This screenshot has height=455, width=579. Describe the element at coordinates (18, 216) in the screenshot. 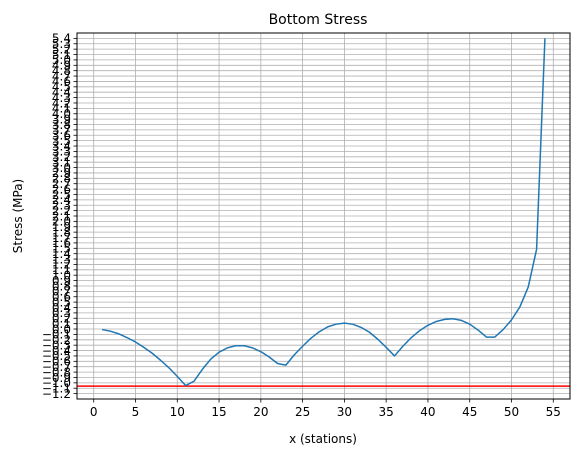

I see `y-axis-title: Stress (MPa)` at that location.